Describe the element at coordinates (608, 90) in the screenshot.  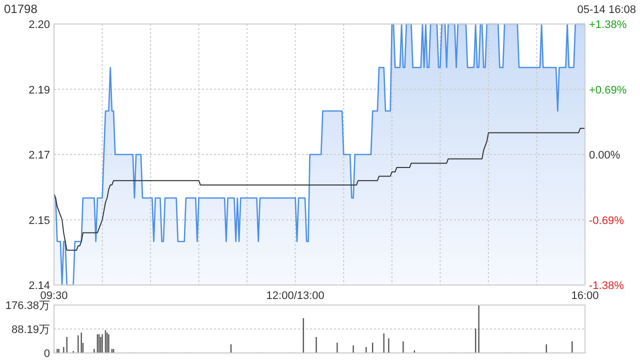
I see `y2-tick-label: +0.69%` at that location.